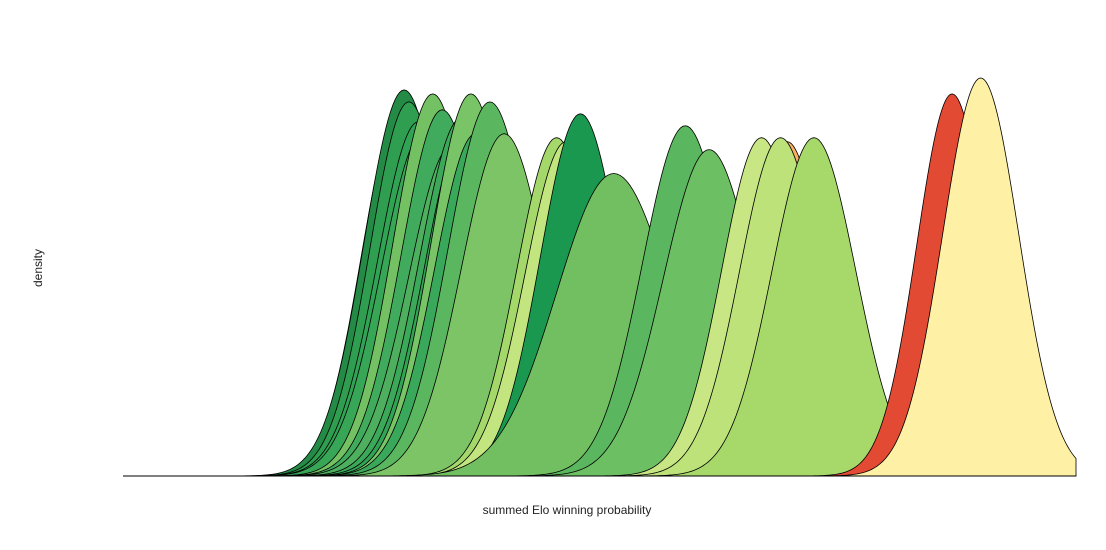  I want to click on x-axis-label: summed Elo winning probability, so click(567, 510).